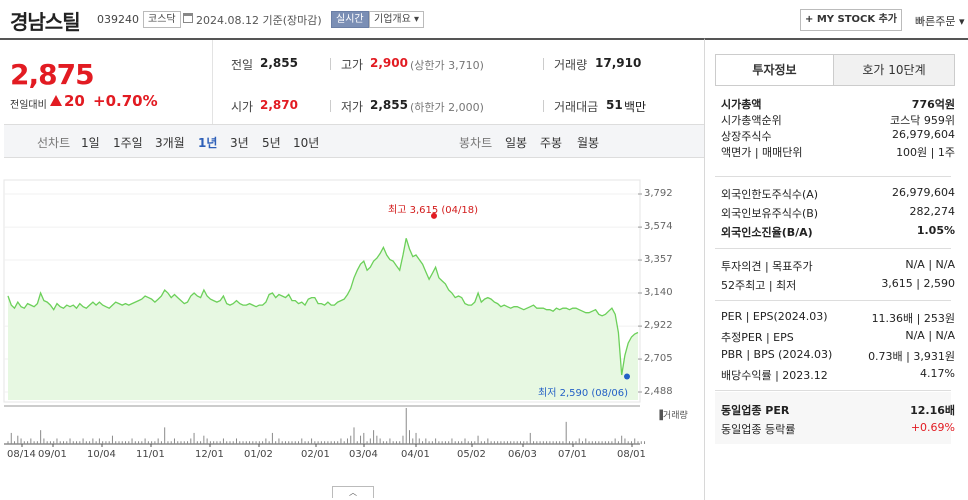  I want to click on x-tick-label: 04/01, so click(415, 454).